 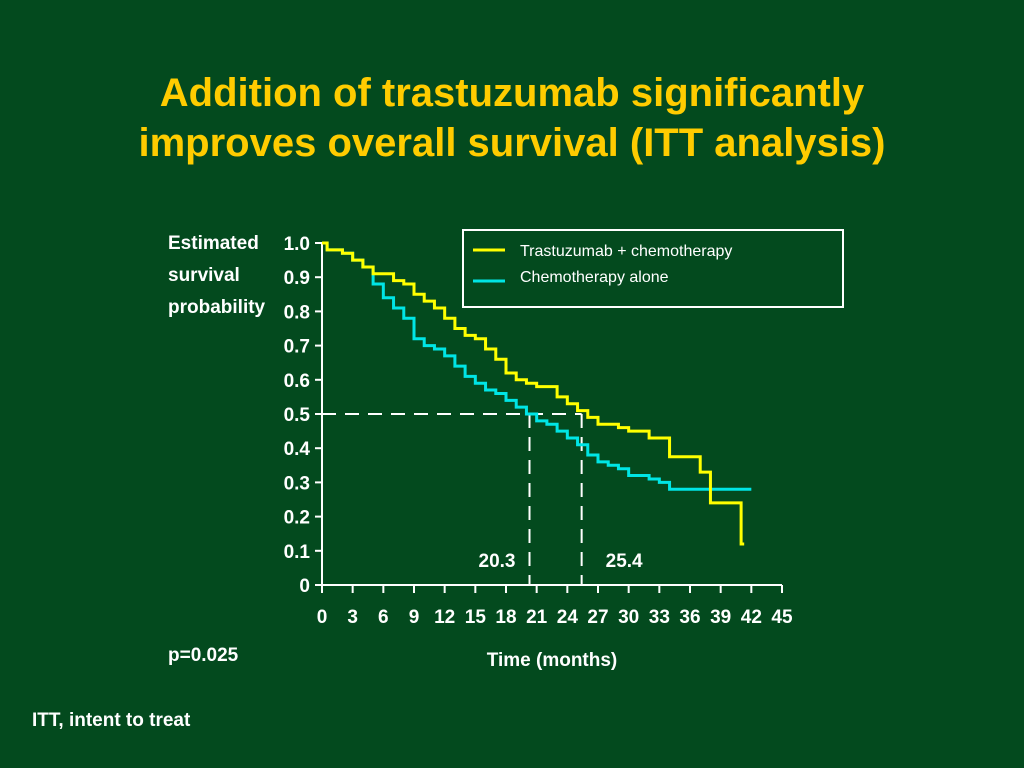 What do you see at coordinates (297, 552) in the screenshot?
I see `y-tick-label: 0.1` at bounding box center [297, 552].